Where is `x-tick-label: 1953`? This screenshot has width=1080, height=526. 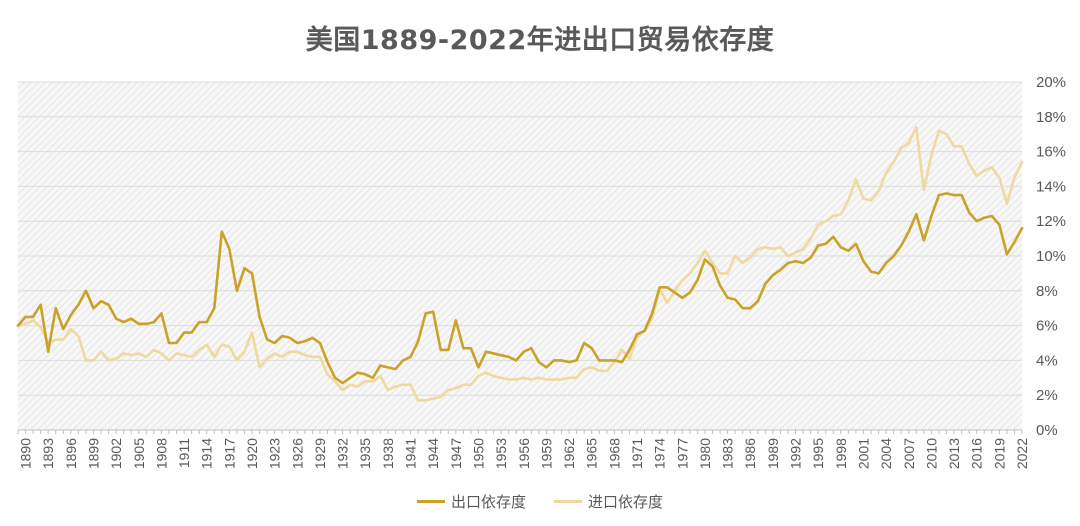
x-tick-label: 1953 is located at coordinates (501, 453).